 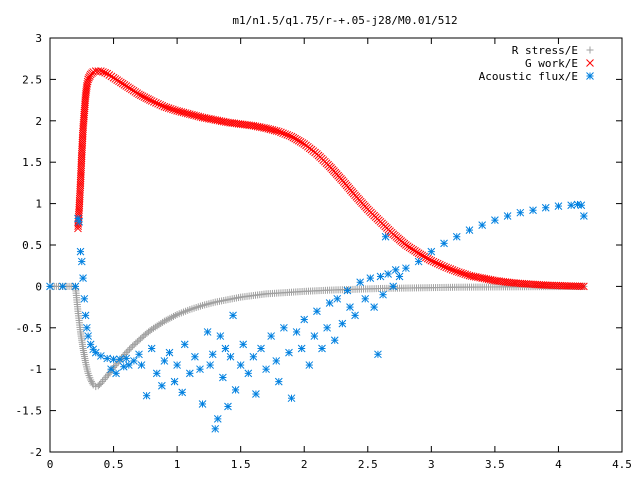 I want to click on y-tick-label: 0.5, so click(x=32, y=245).